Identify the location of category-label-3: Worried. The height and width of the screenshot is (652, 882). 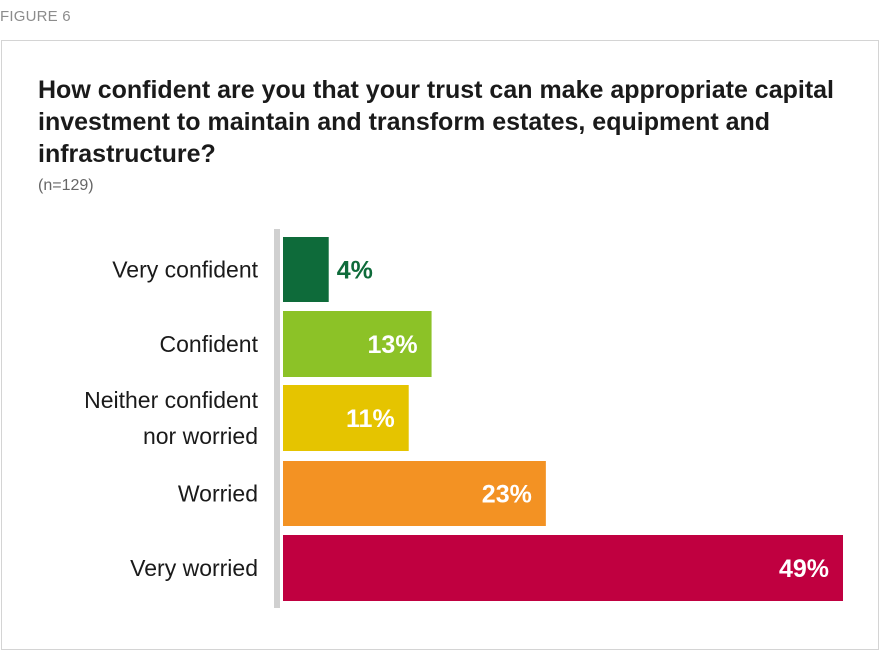
(218, 494).